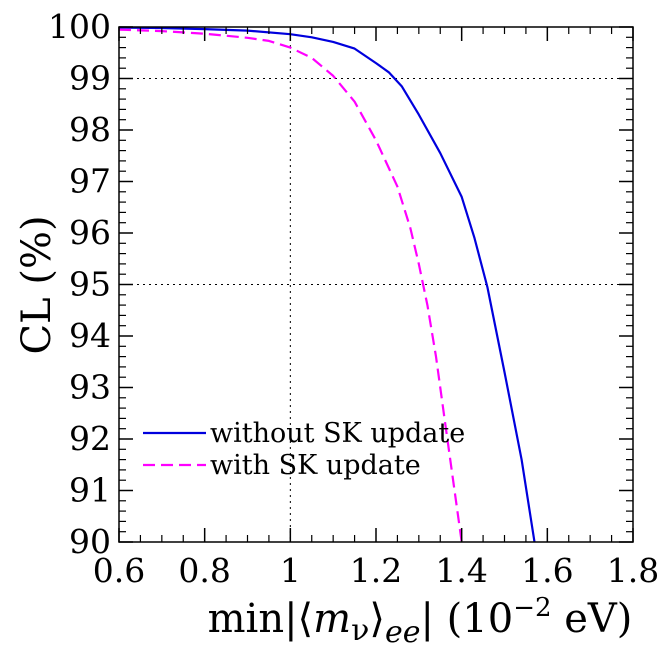 The image size is (664, 657). I want to click on y-tick-label: 90, so click(90, 541).